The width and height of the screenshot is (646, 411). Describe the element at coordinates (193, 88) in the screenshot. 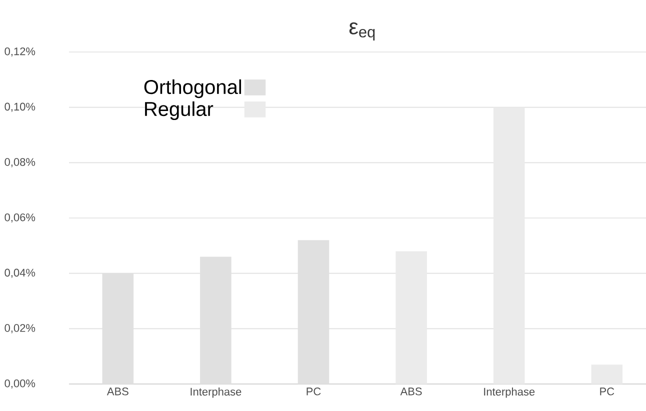

I see `legend-label: Orthogonal` at that location.